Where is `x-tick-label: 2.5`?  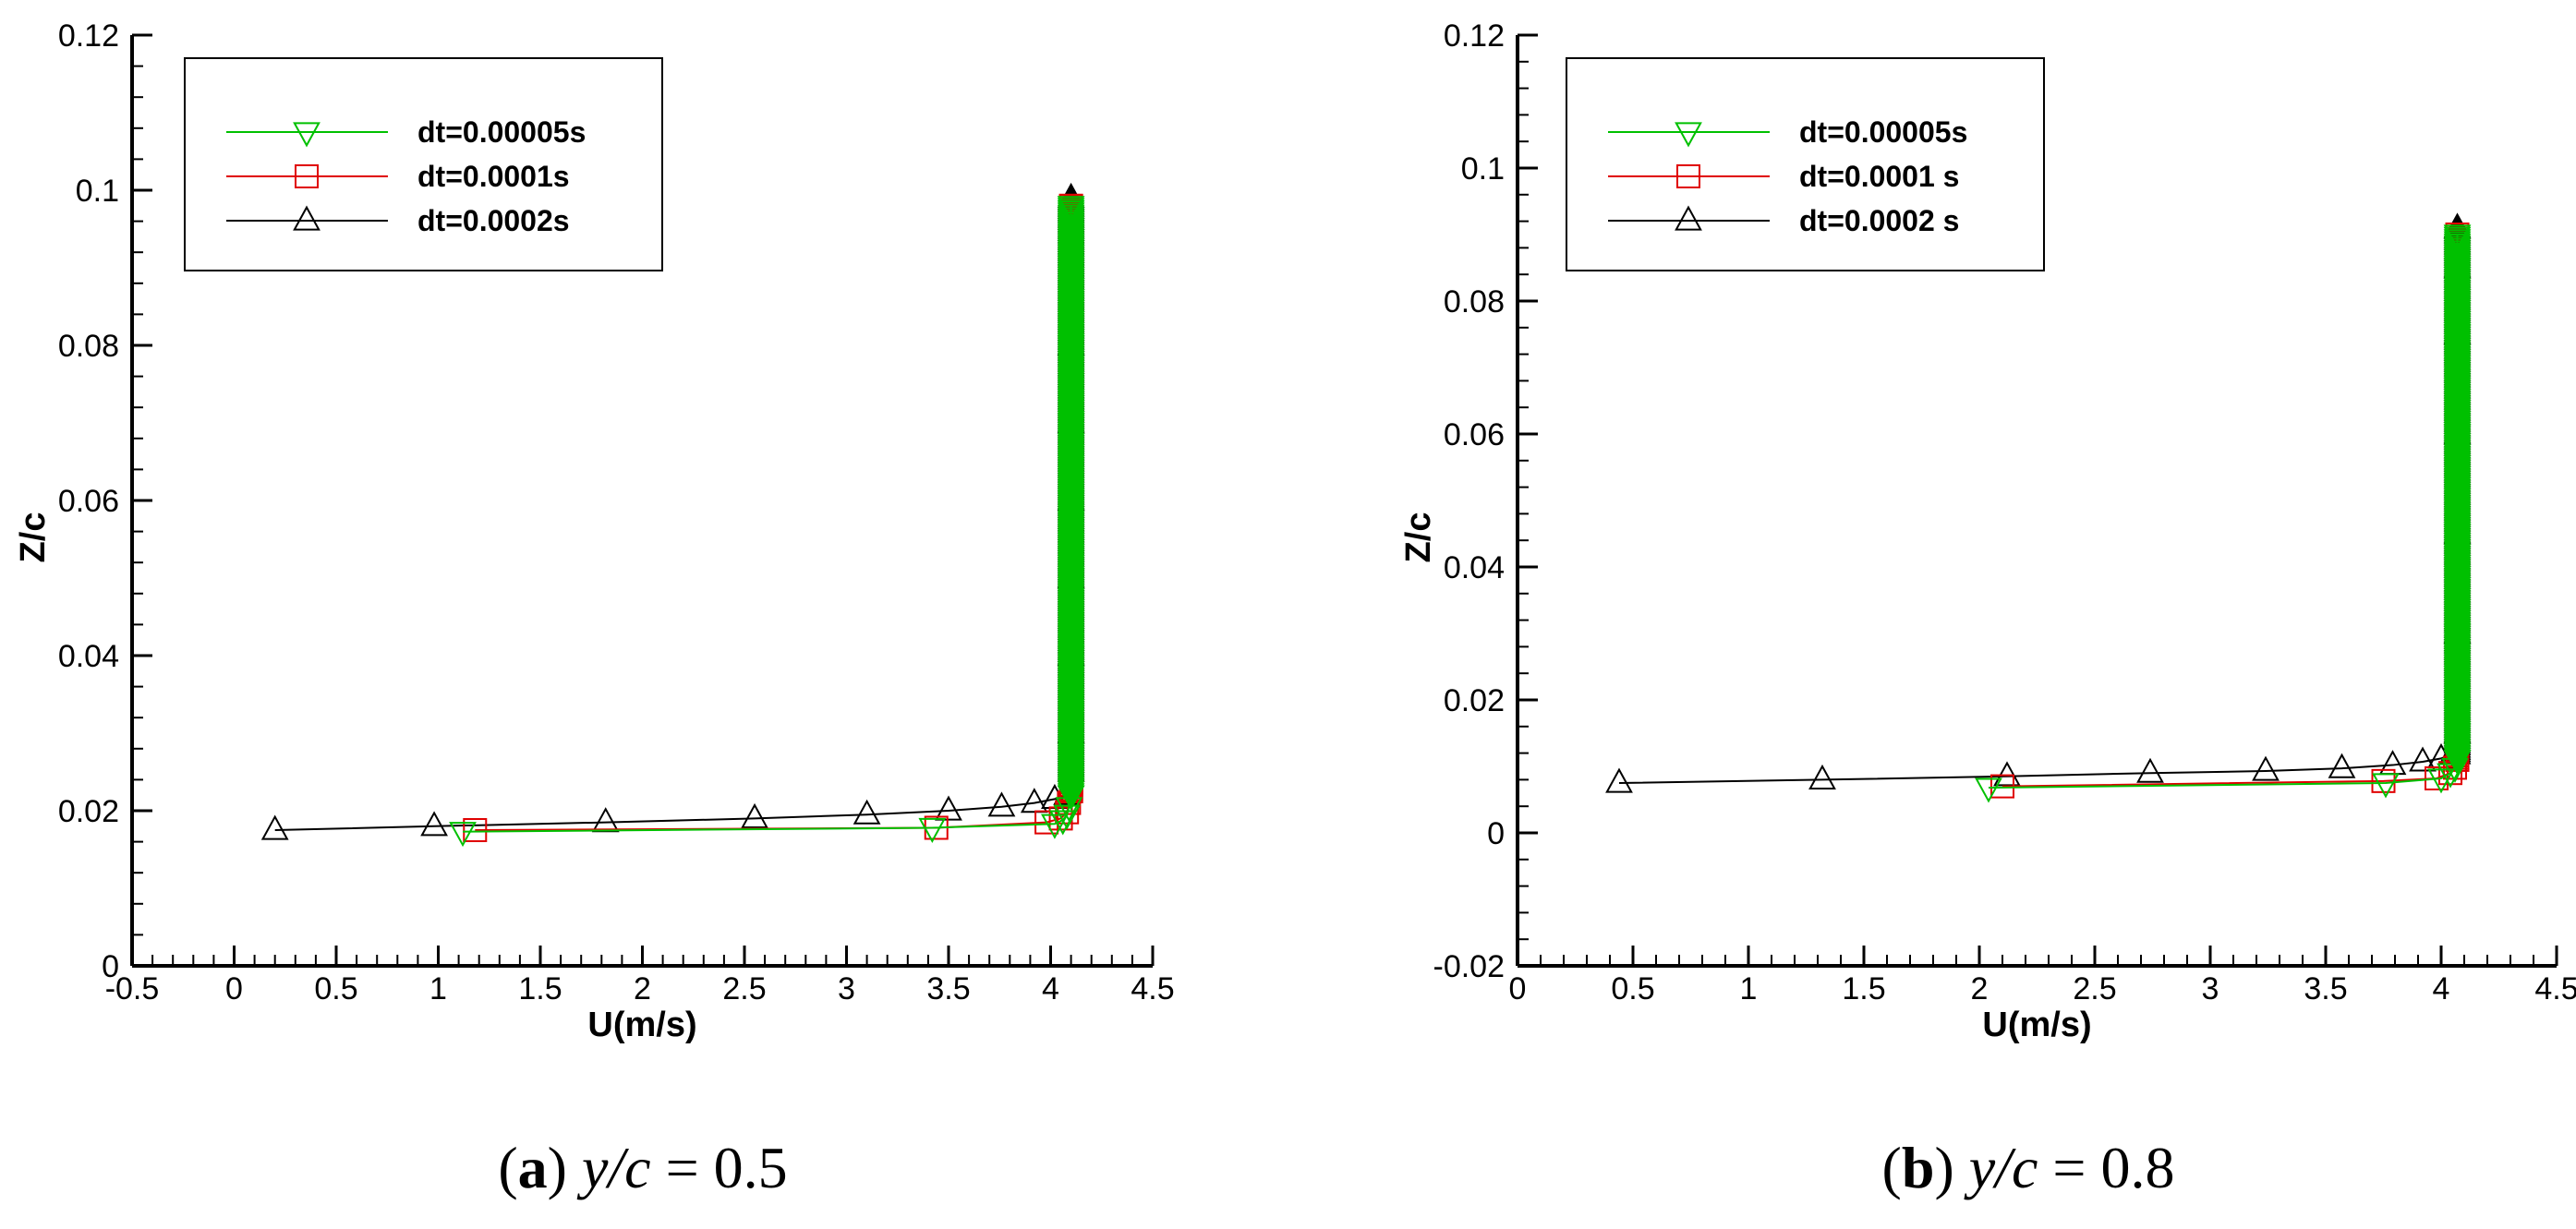
x-tick-label: 2.5 is located at coordinates (2094, 989).